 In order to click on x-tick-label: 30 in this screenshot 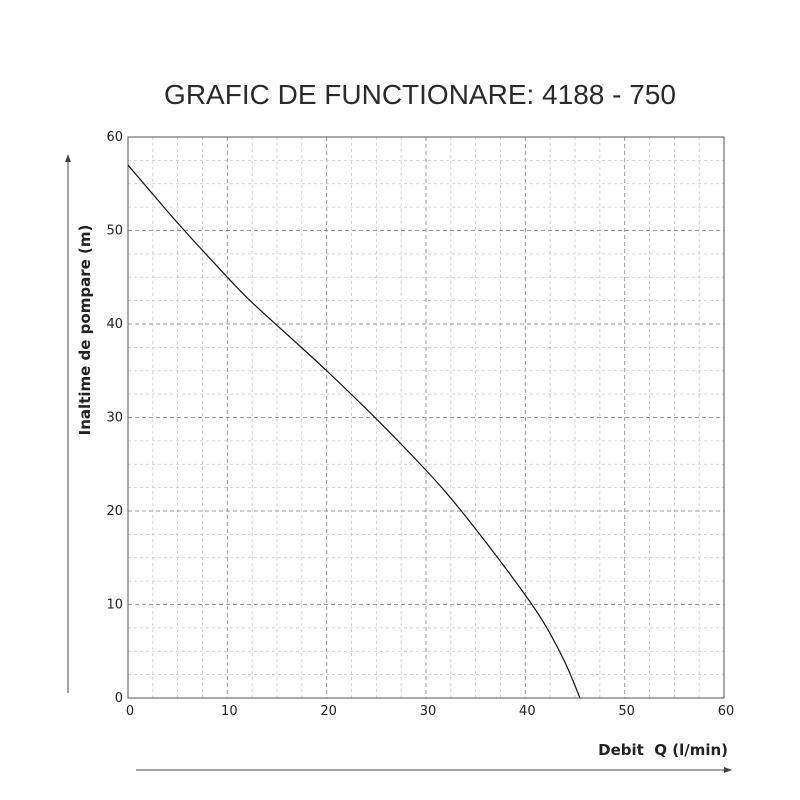, I will do `click(428, 711)`.